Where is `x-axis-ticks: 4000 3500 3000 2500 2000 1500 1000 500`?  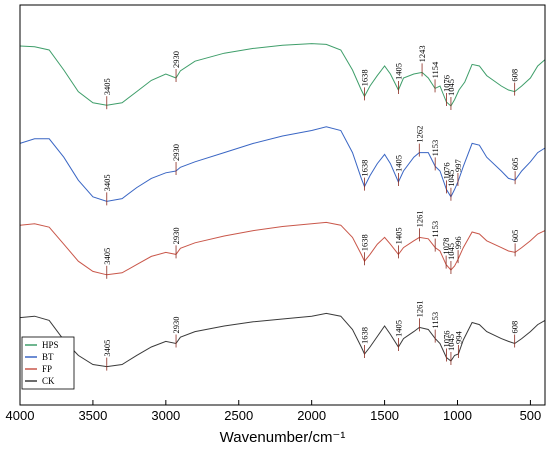
x-axis-ticks: 4000 3500 3000 2500 2000 1500 1000 500 is located at coordinates (274, 411).